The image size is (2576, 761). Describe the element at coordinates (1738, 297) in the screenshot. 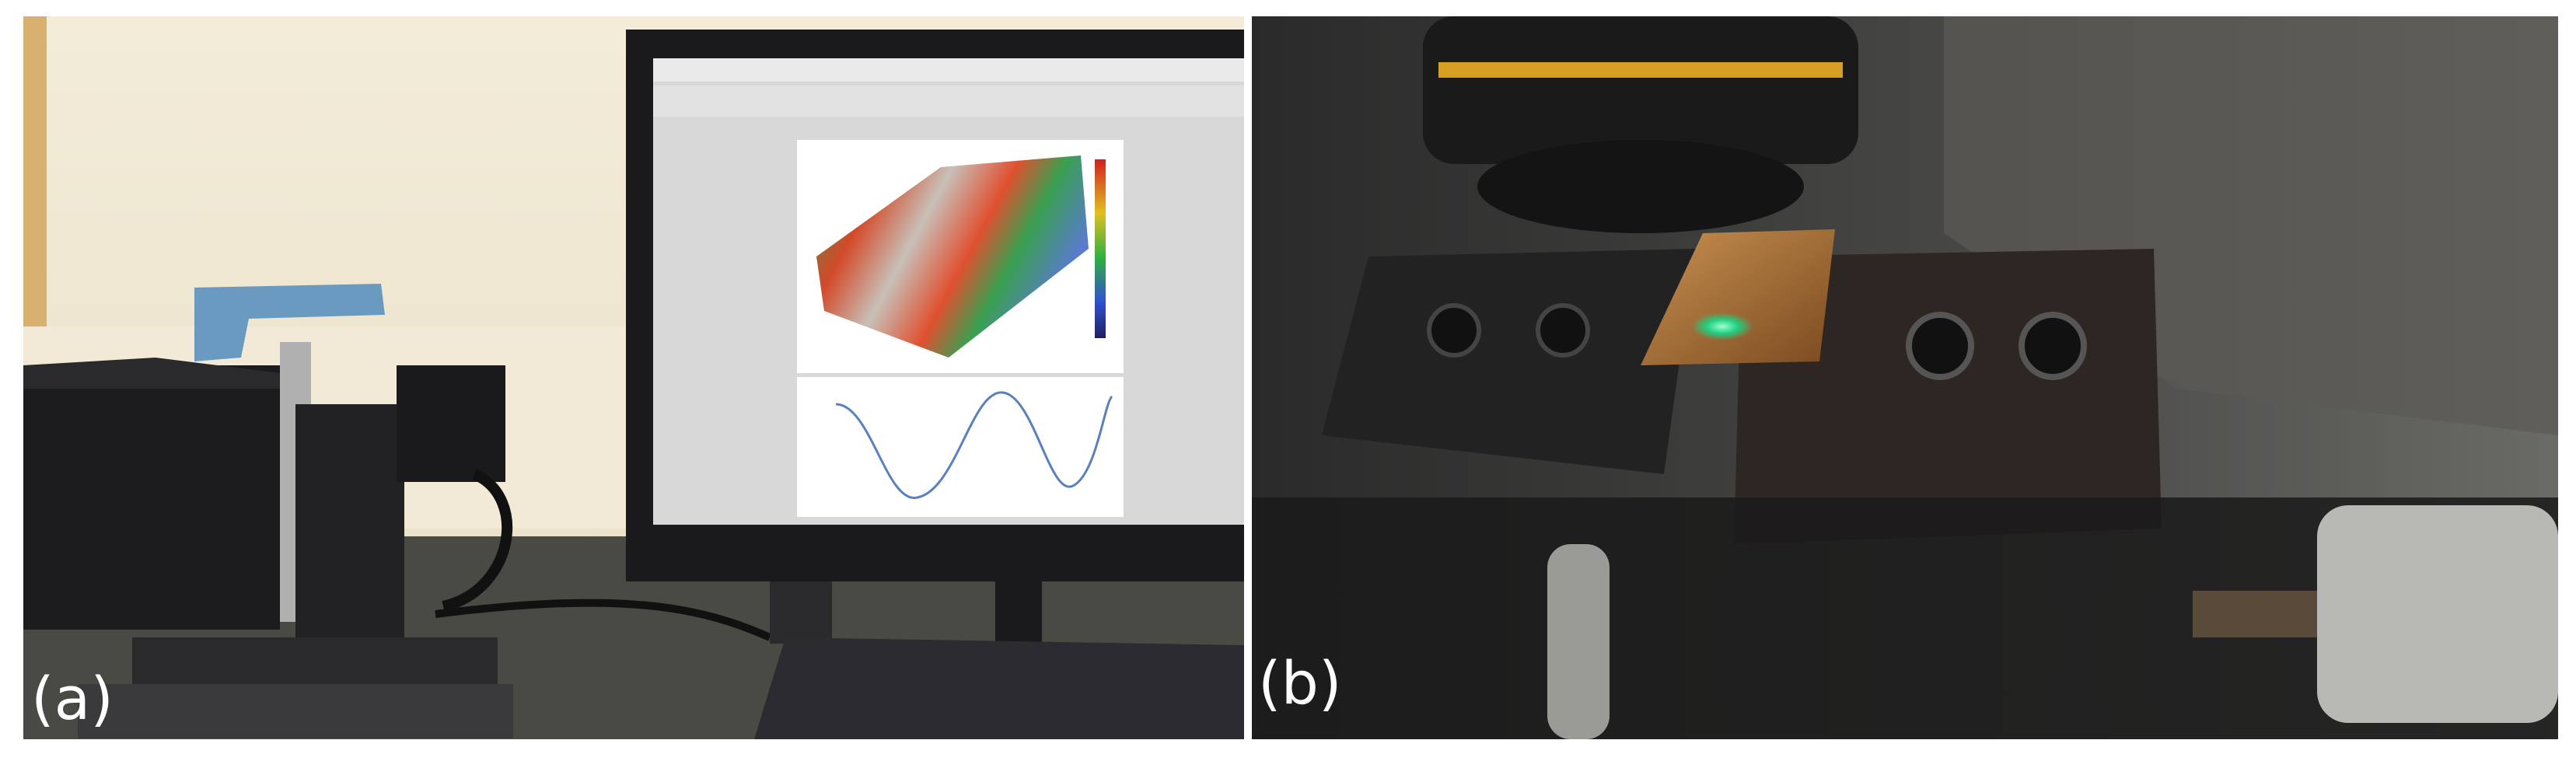

I see `sample` at that location.